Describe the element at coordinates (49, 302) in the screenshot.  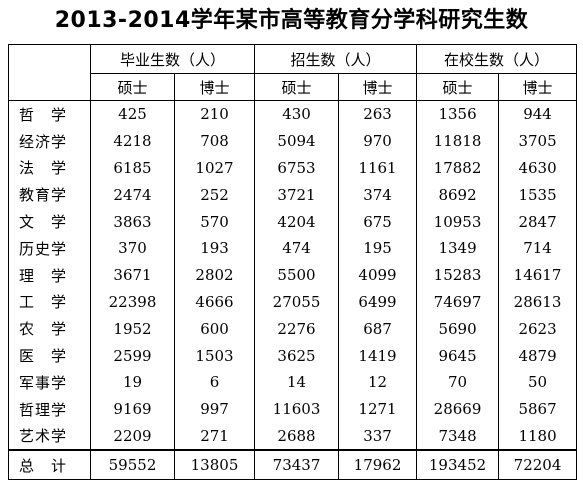
I see `row-label: 工 学` at that location.